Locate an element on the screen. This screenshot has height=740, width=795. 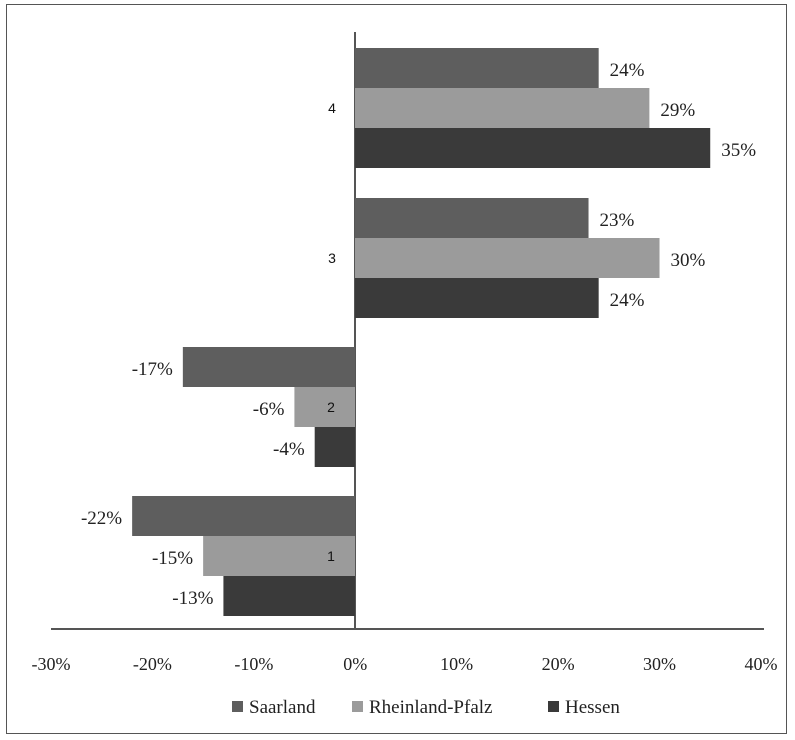
x-tick-label: 30% is located at coordinates (659, 664).